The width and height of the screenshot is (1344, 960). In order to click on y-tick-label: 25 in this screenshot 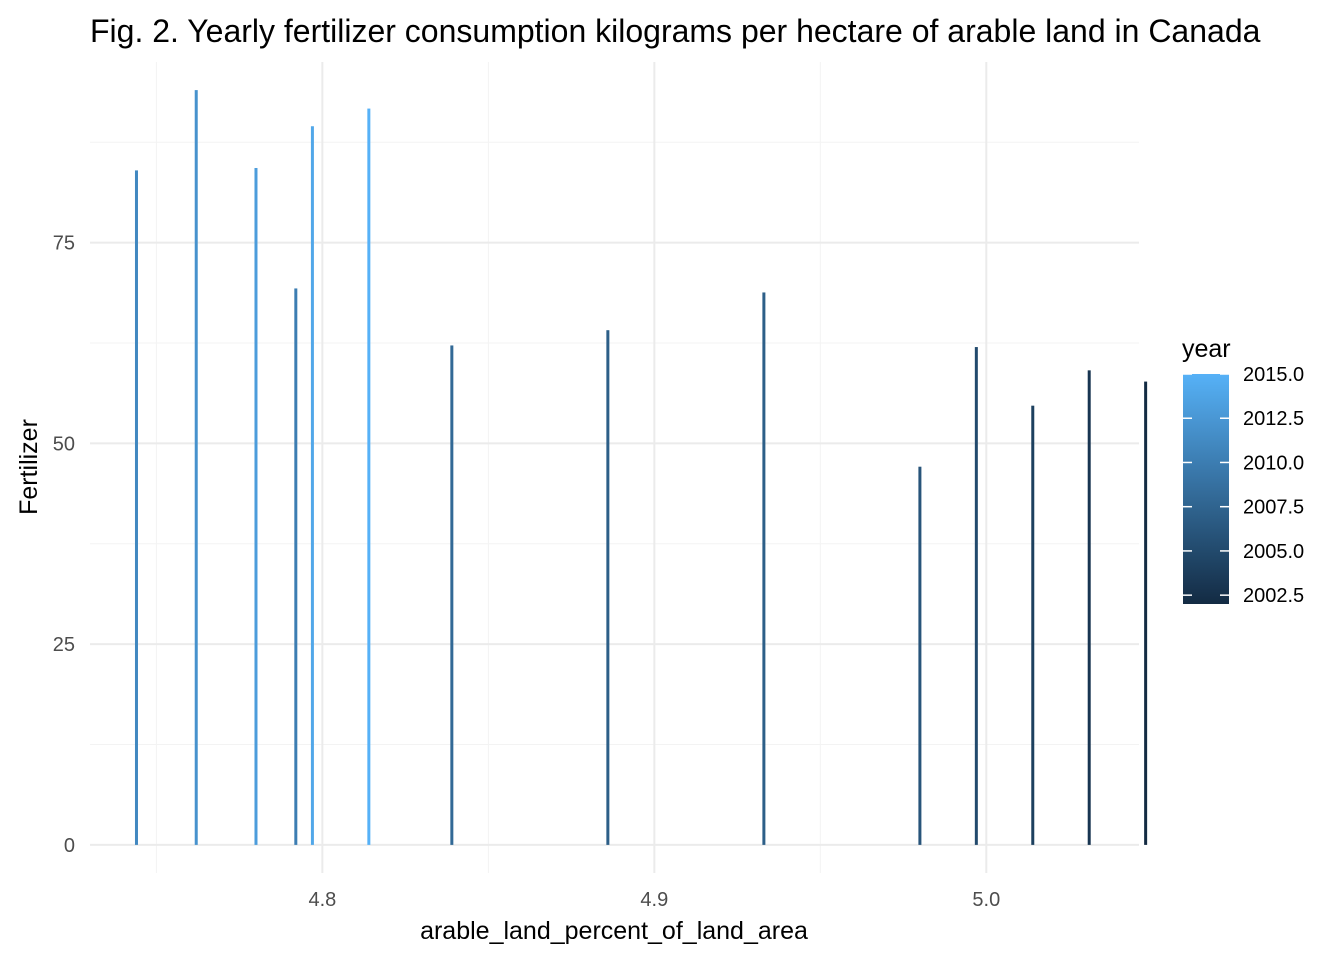, I will do `click(64, 645)`.